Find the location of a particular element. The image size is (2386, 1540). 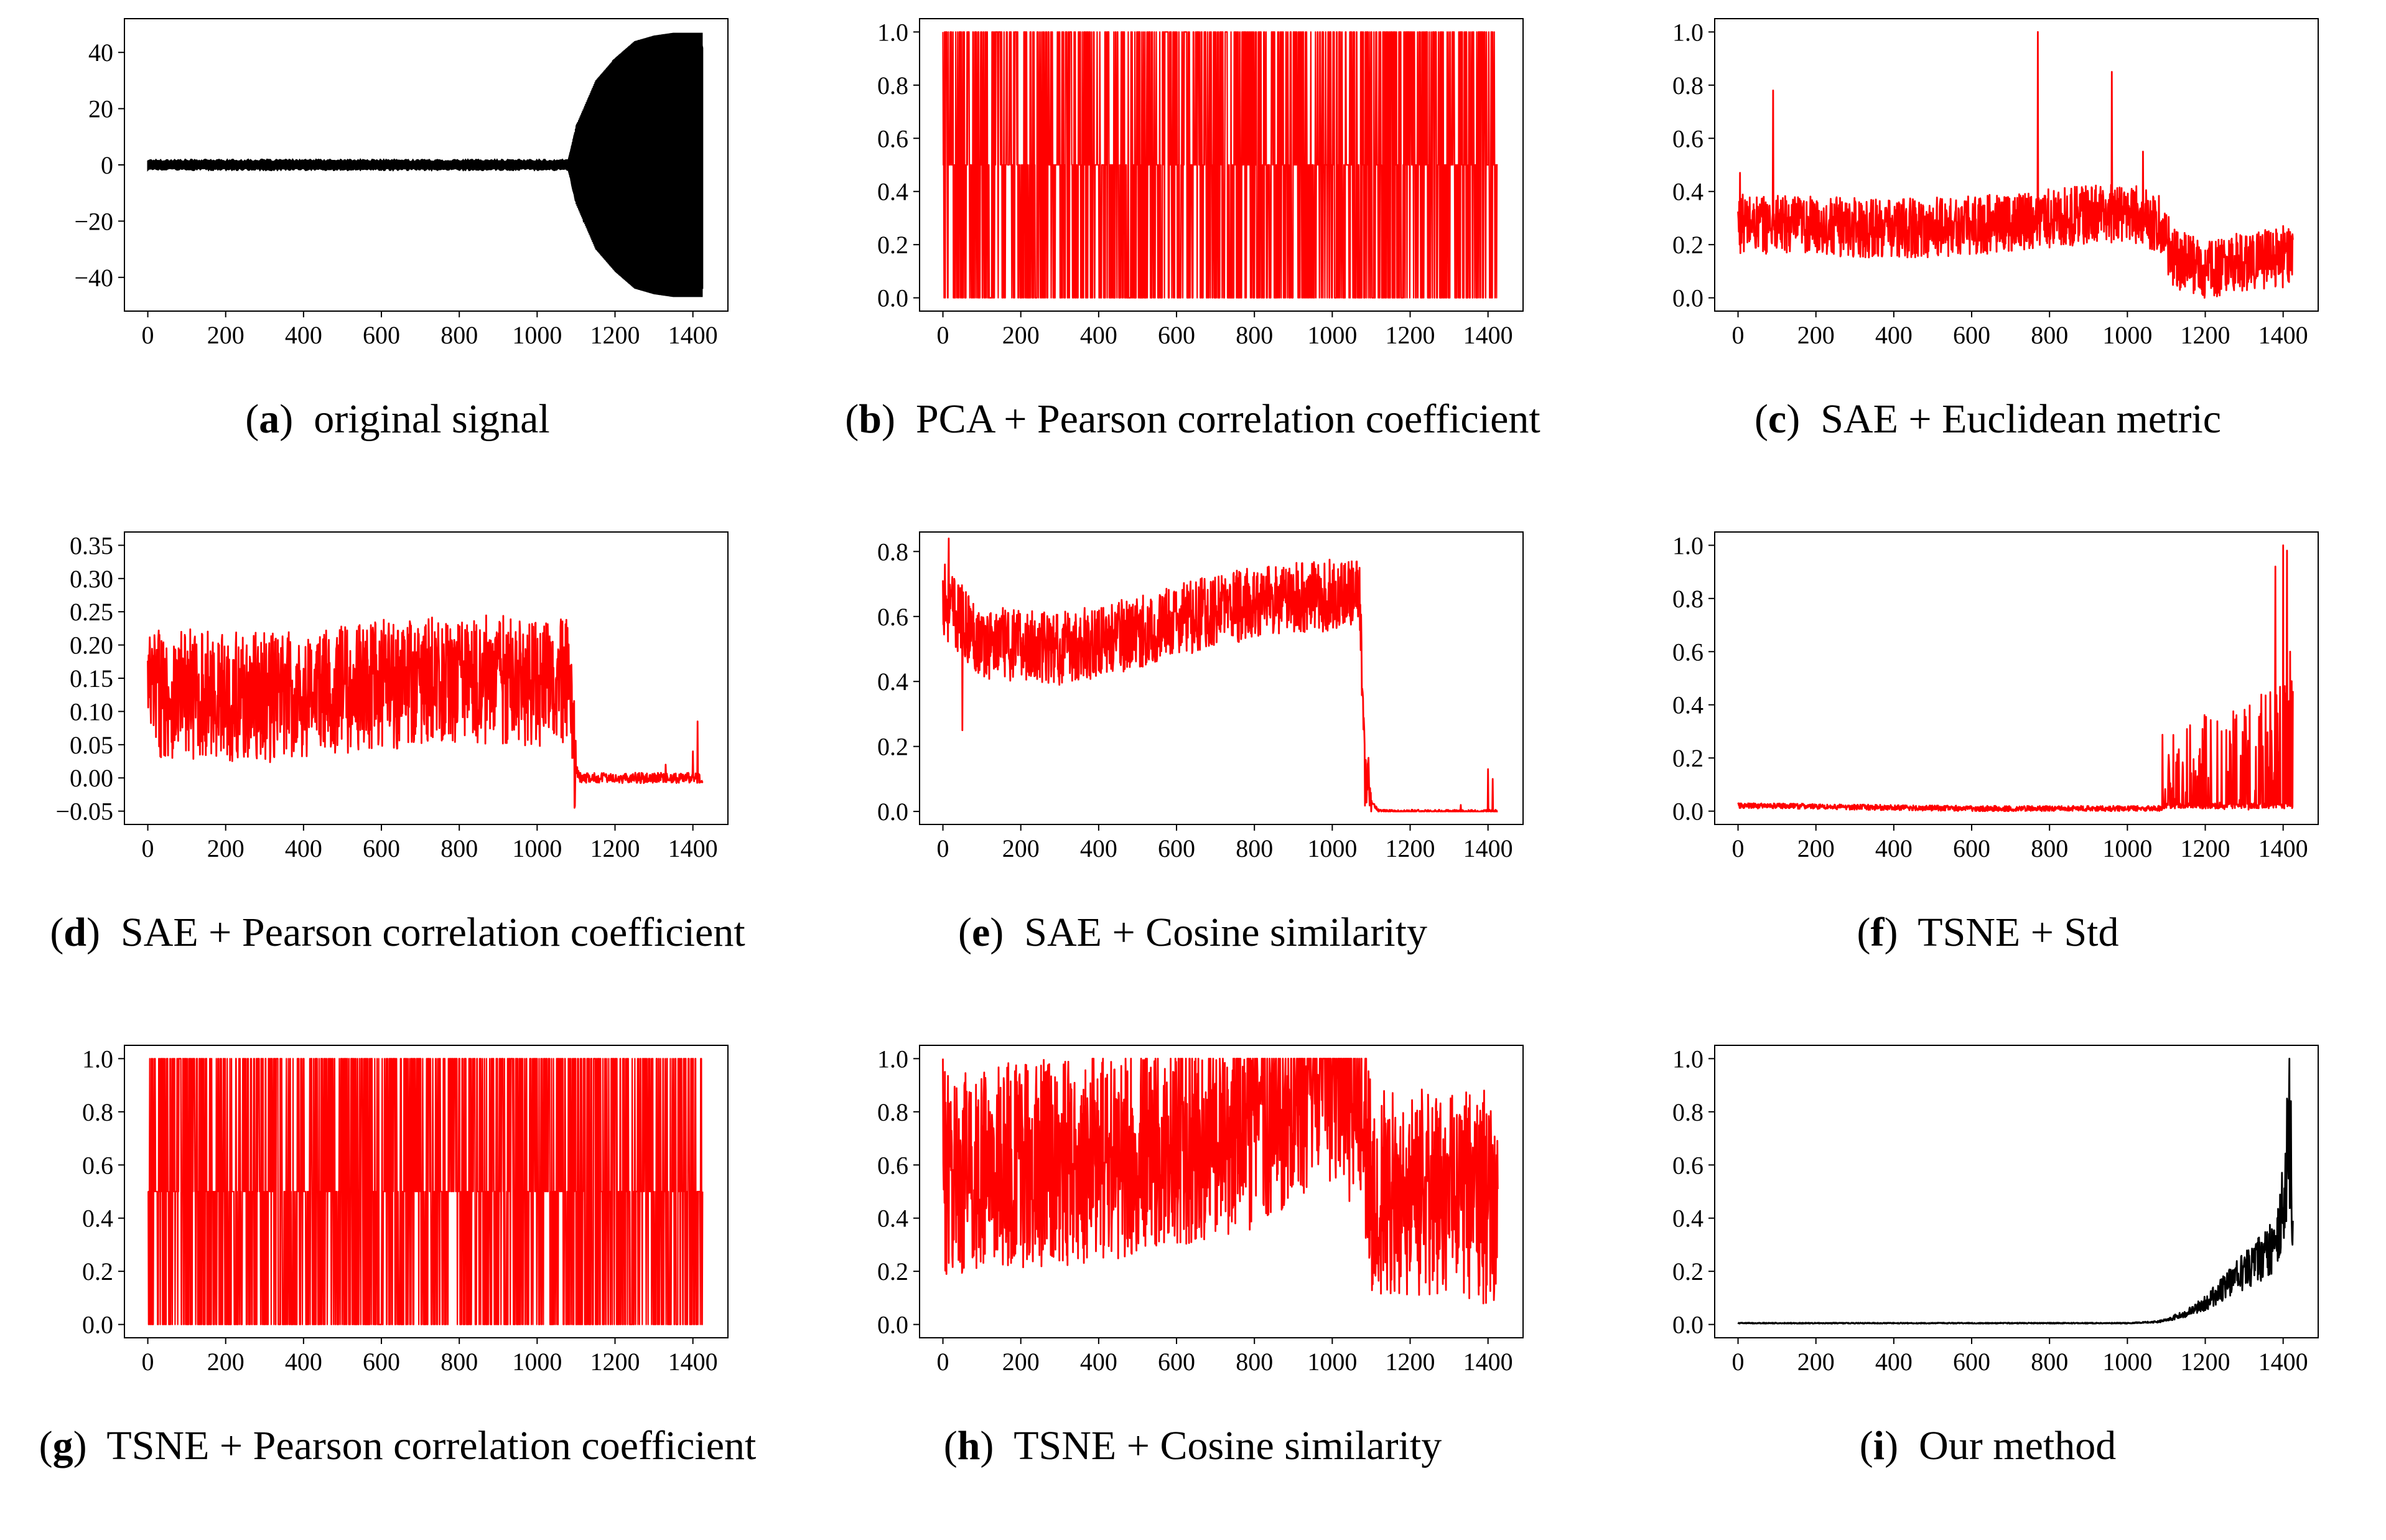

caption-text: Our method is located at coordinates (2018, 1445).